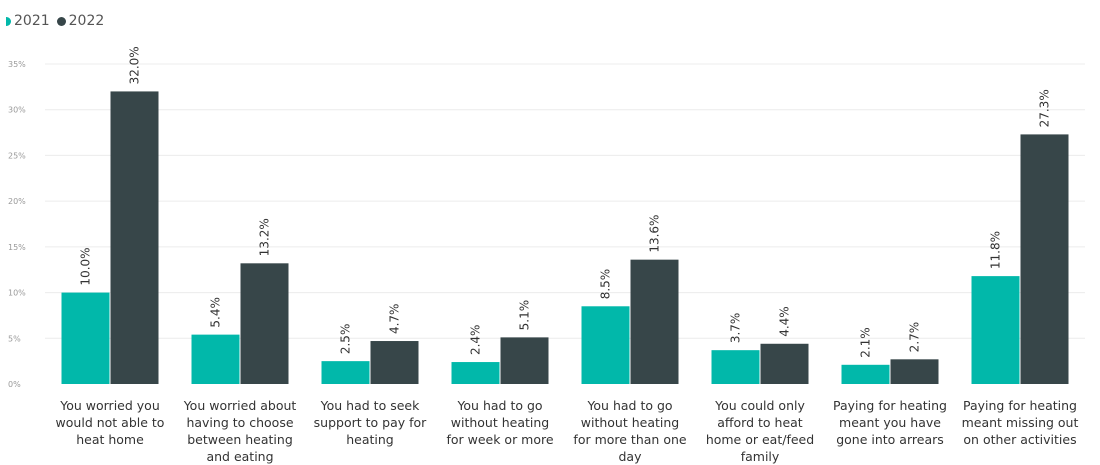  Describe the element at coordinates (760, 456) in the screenshot. I see `category-label: family` at that location.